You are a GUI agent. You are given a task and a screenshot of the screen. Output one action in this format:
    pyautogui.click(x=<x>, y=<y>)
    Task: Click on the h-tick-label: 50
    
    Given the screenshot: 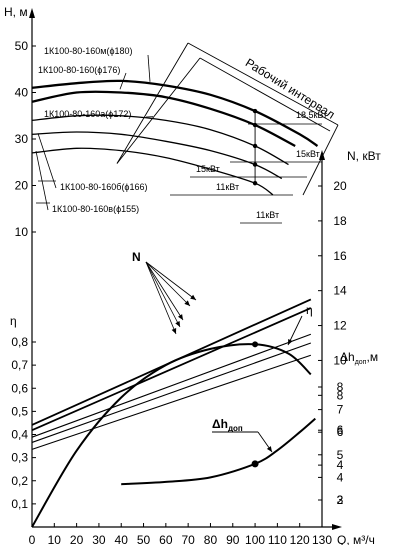 What is the action you would take?
    pyautogui.click(x=22, y=46)
    